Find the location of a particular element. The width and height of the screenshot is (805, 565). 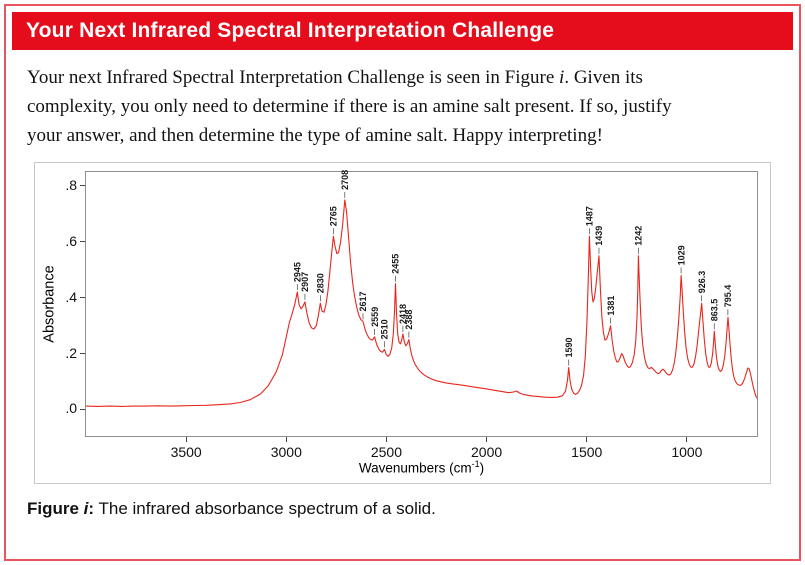

x-tick-label: 1500 is located at coordinates (587, 452).